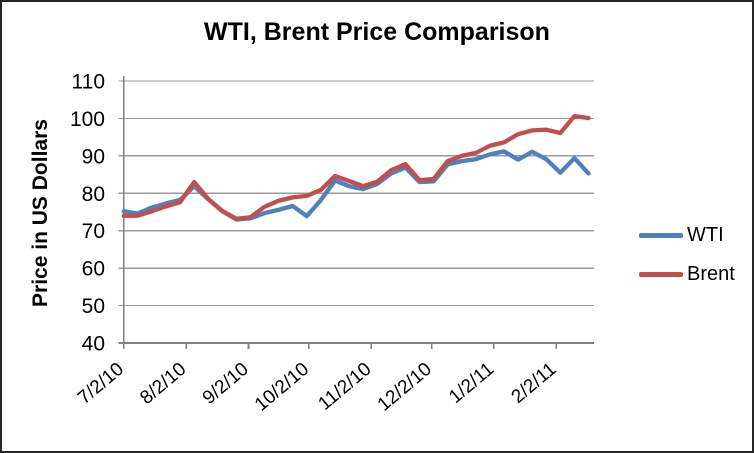 The width and height of the screenshot is (754, 453). I want to click on legend-item-wti: WTI, so click(687, 235).